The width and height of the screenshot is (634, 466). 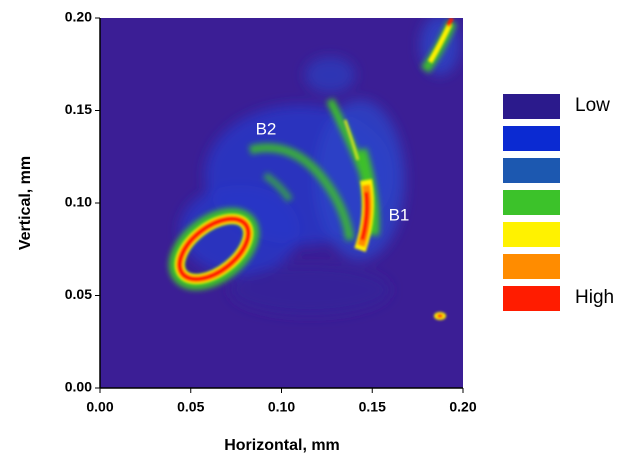 I want to click on annotation: B1, so click(x=399, y=214).